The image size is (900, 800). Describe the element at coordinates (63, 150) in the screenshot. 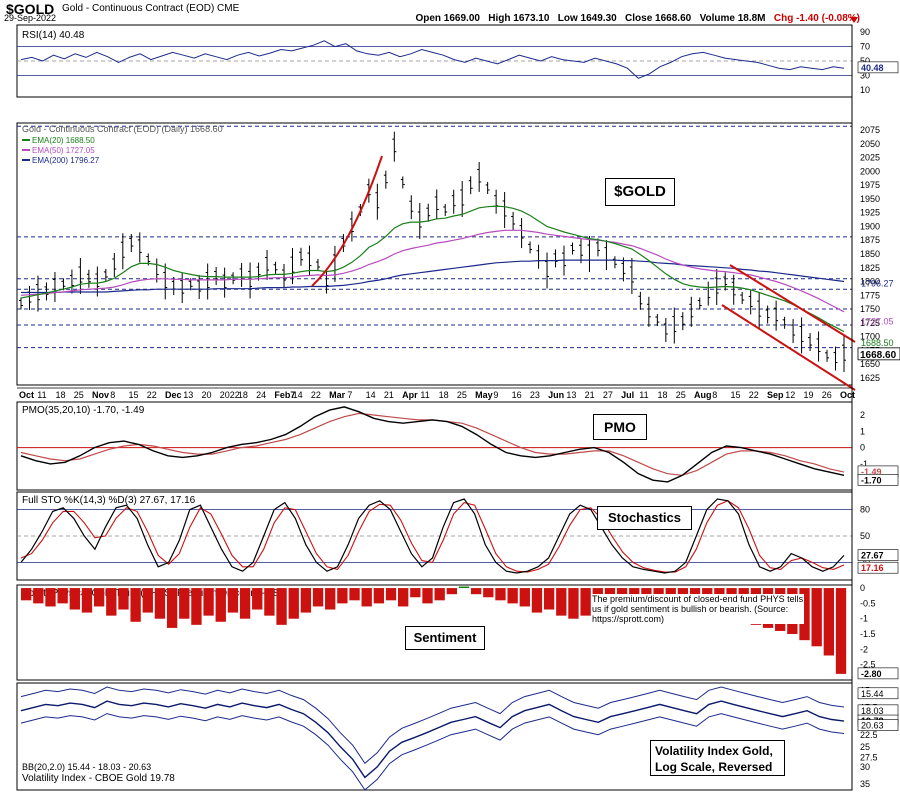

I see `legend-entry: EMA(50) 1727.05` at that location.